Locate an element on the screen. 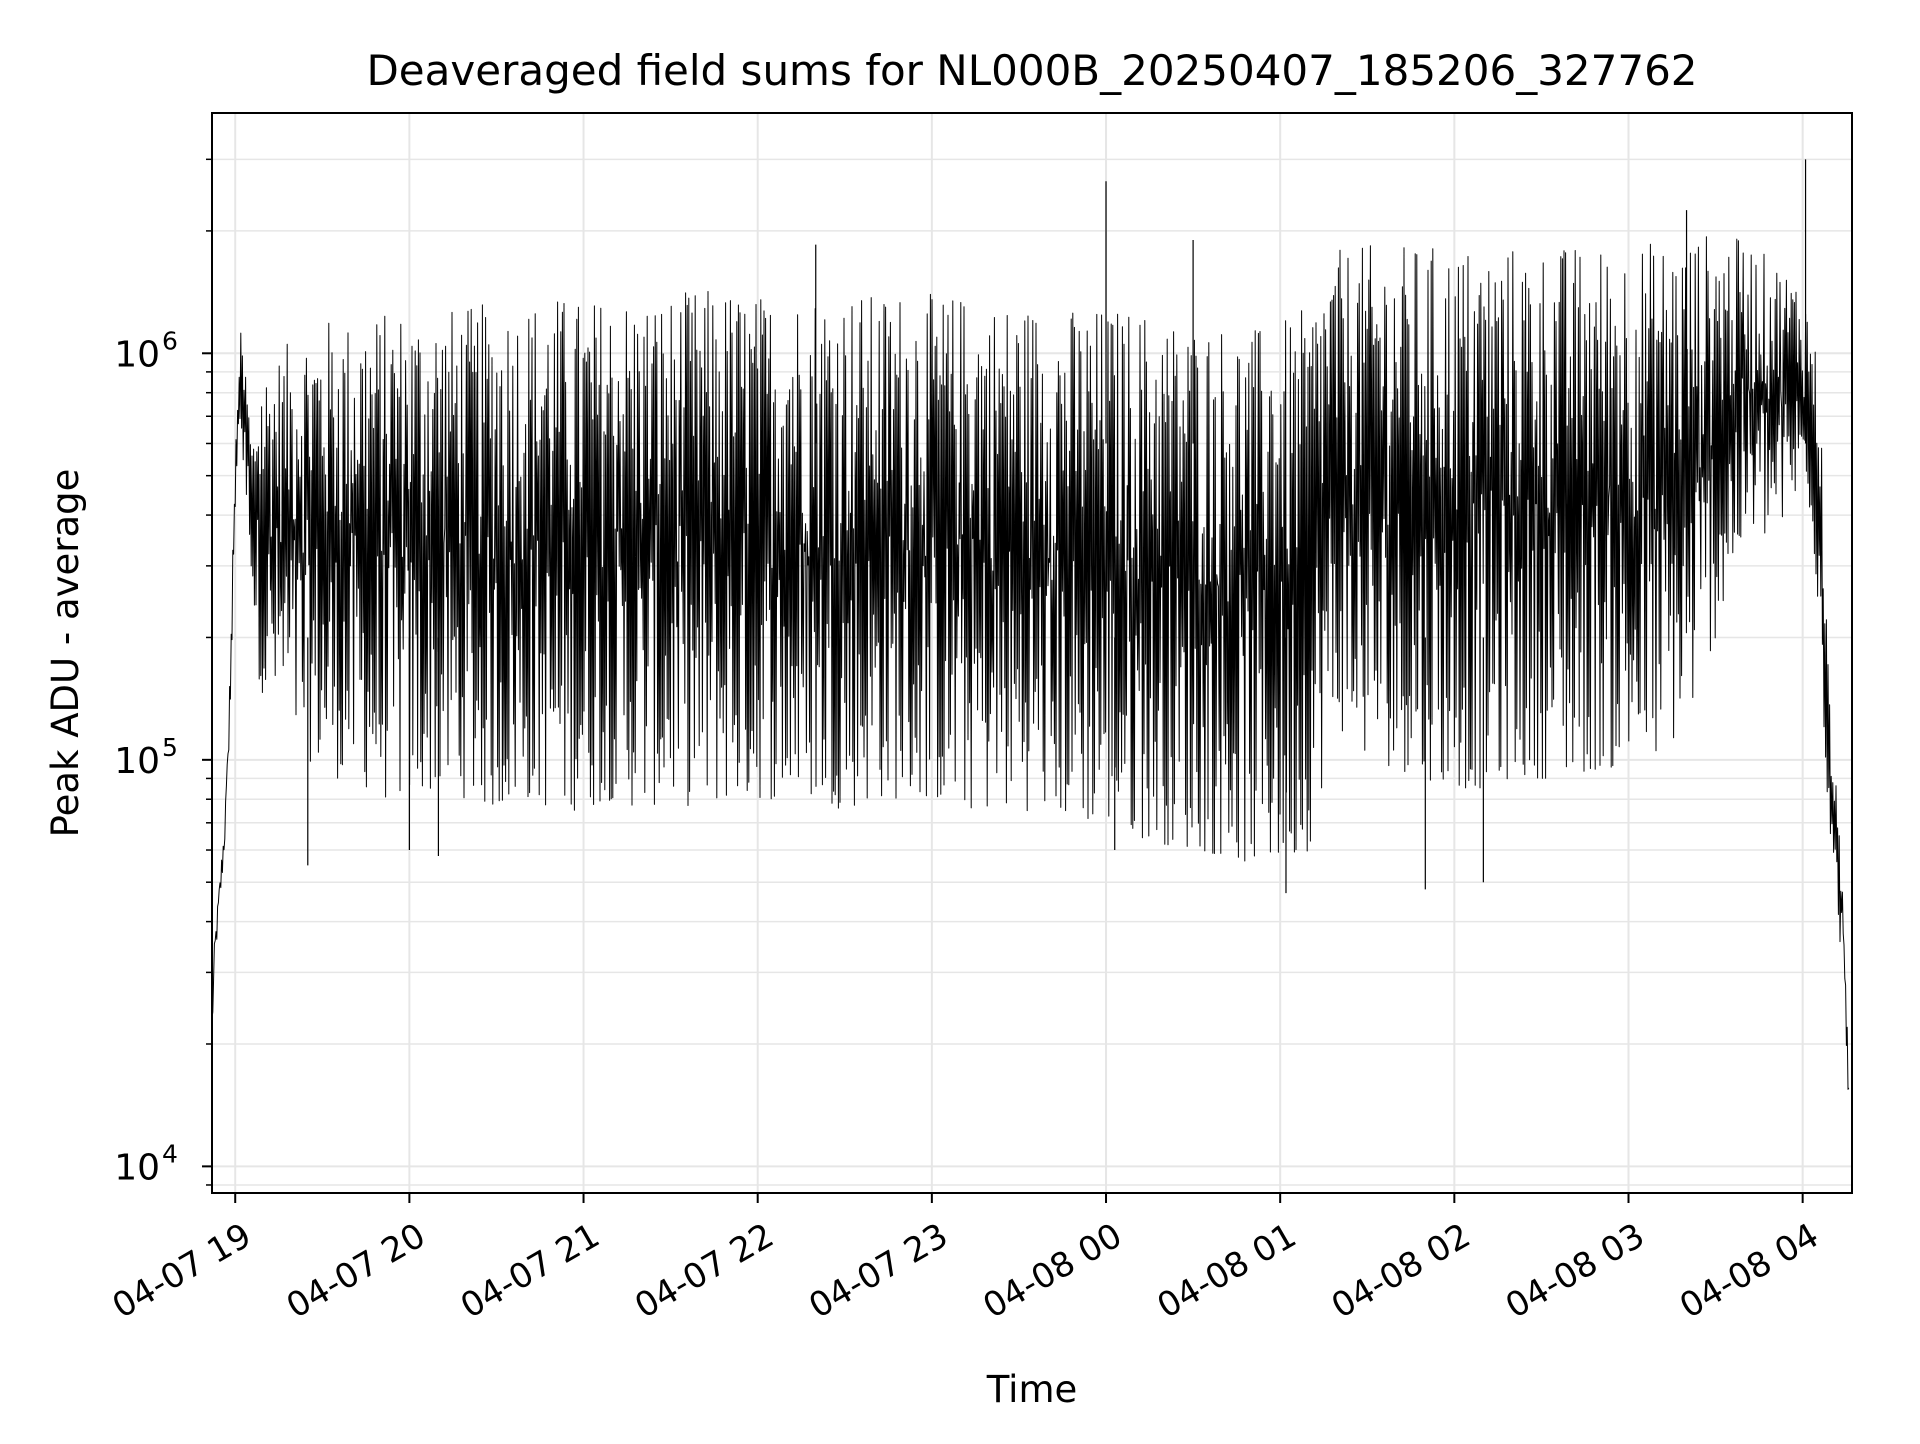  y-tick-label-exponent: 4 is located at coordinates (170, 1153).